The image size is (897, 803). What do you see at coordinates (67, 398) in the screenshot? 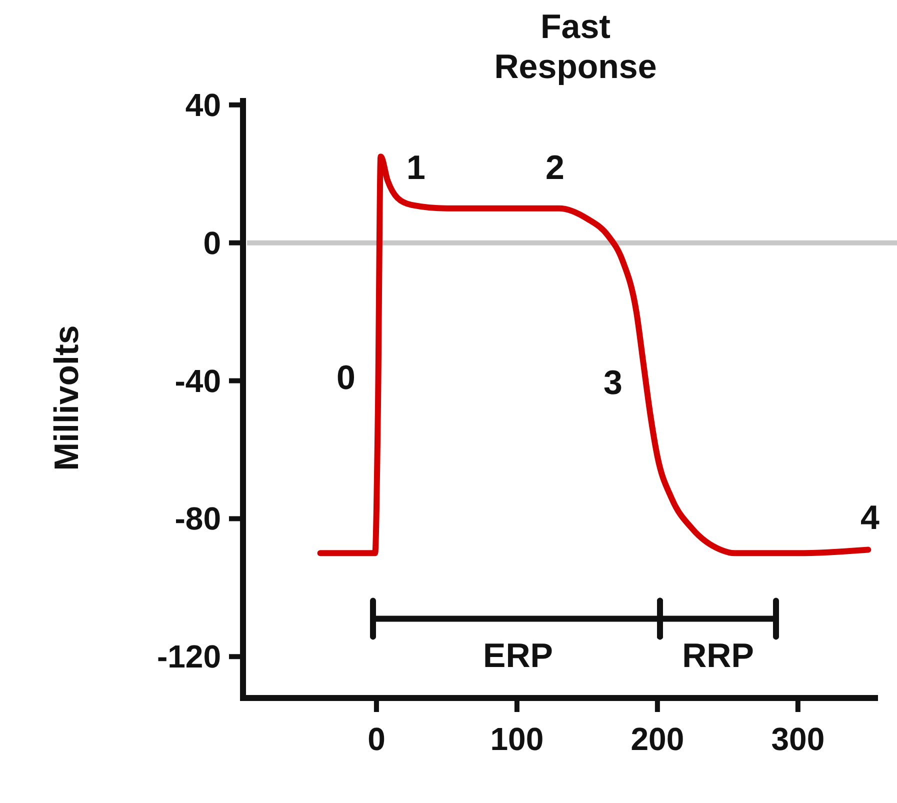
I see `y-axis-title: Millivolts` at bounding box center [67, 398].